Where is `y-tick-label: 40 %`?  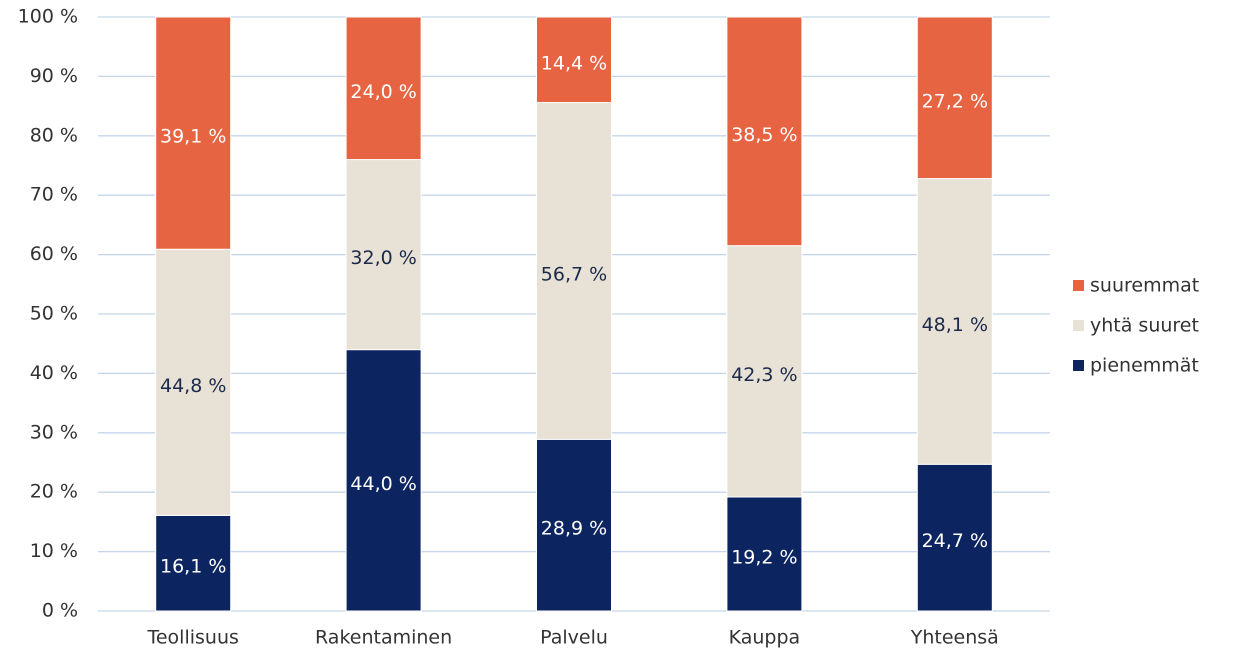
y-tick-label: 40 % is located at coordinates (54, 373).